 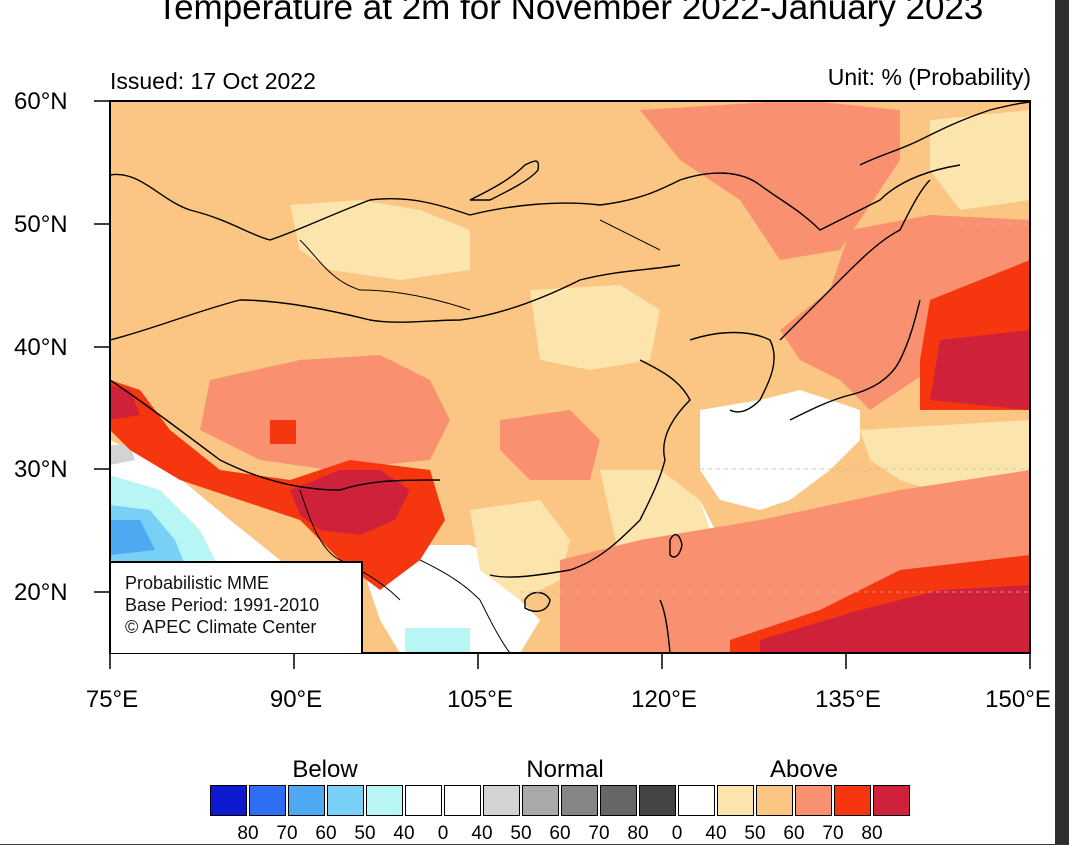 I want to click on legend-tick-4: 40, so click(x=404, y=833).